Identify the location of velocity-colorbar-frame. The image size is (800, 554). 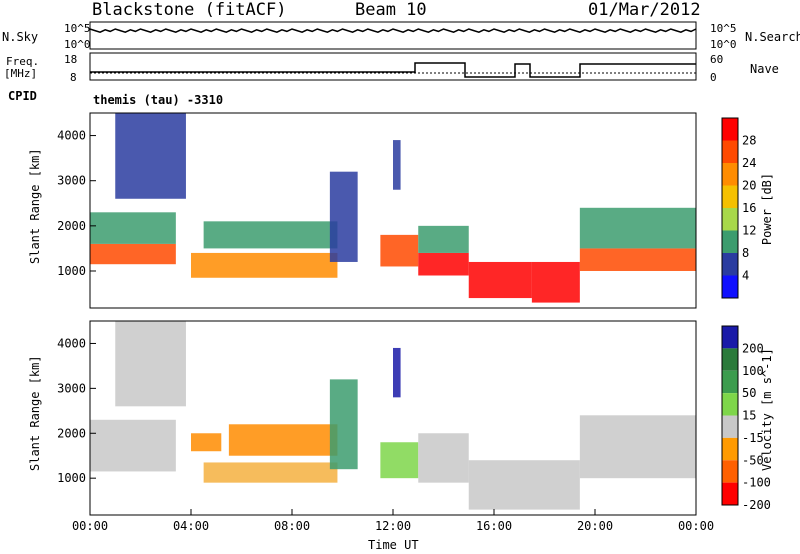
(730, 415).